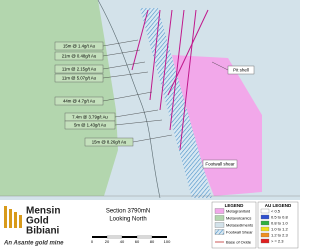  Describe the element at coordinates (279, 216) in the screenshot. I see `au-label: 0.5 to 0.8` at that location.